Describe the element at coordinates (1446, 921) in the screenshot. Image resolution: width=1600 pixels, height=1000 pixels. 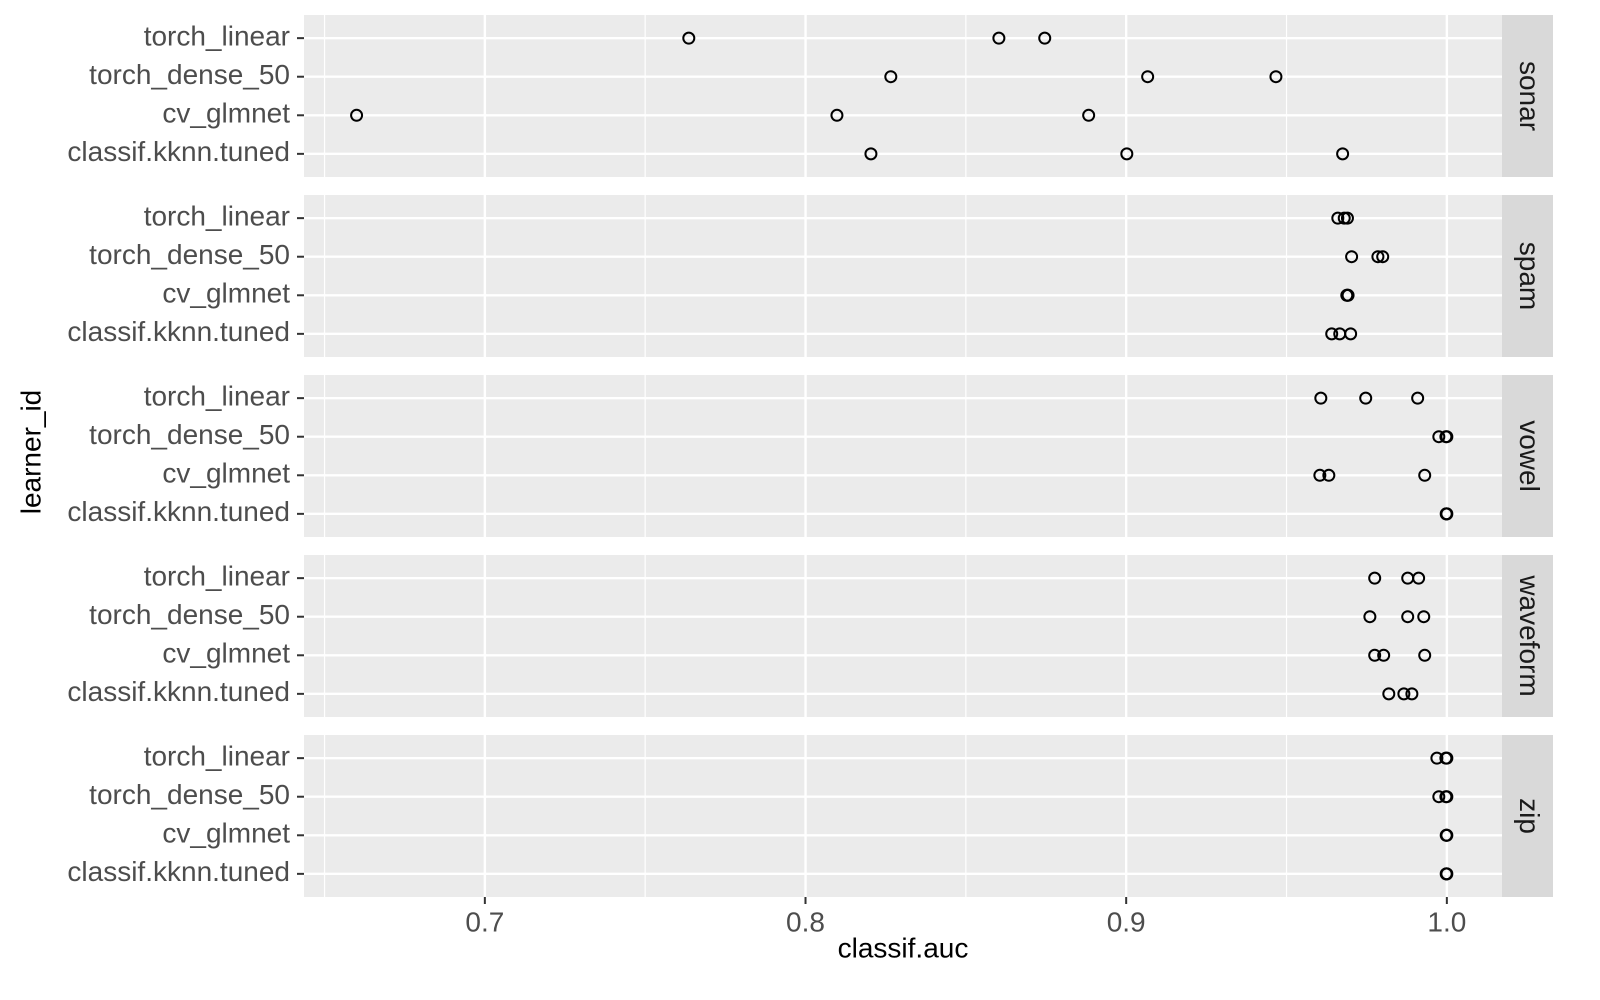
I see `x-tick-label: 1.0` at that location.